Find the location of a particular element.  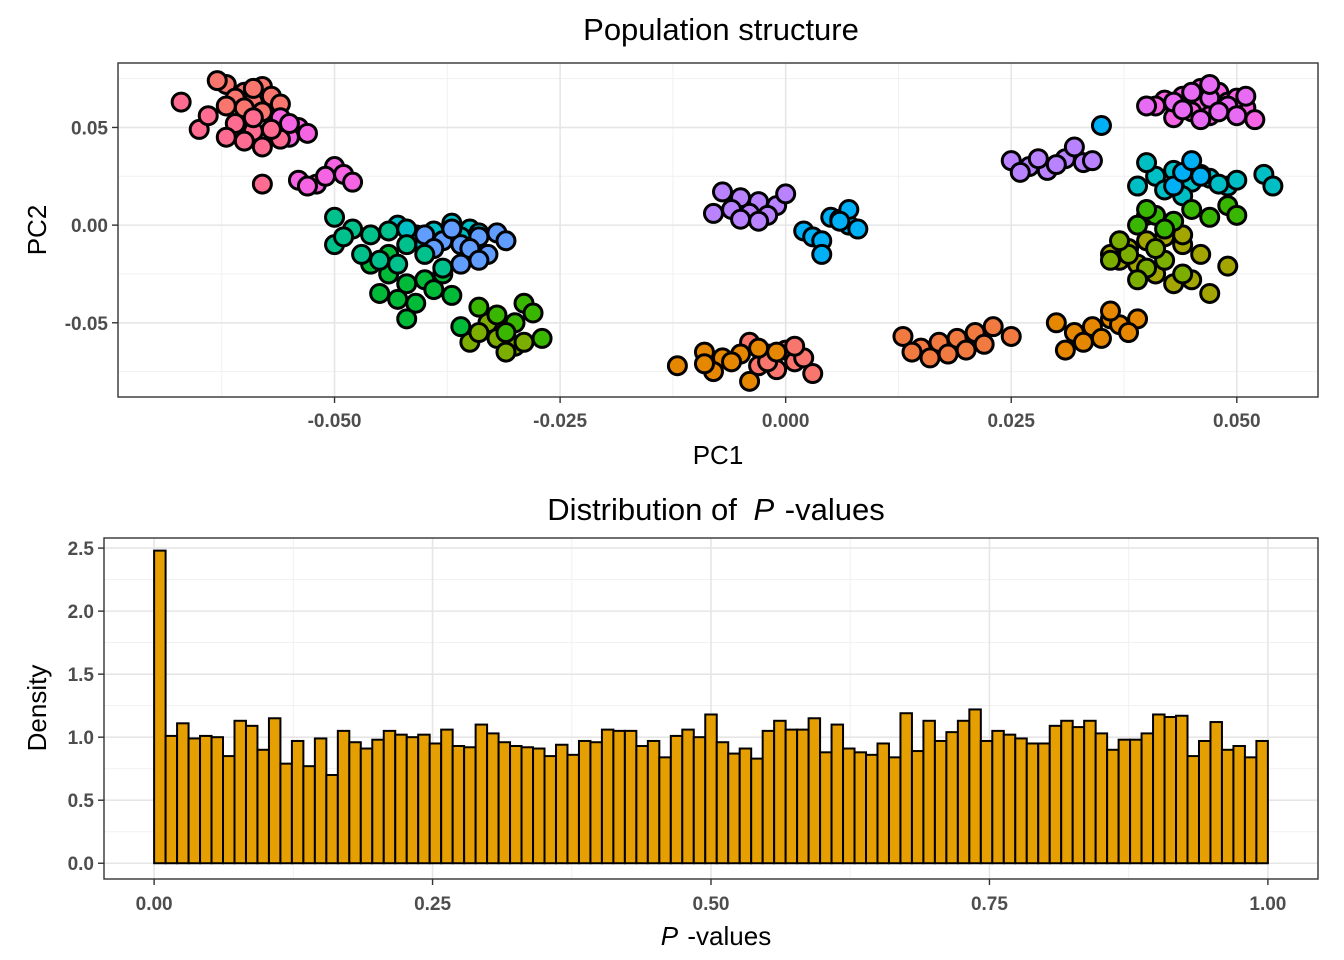

histogram-x-tick-label: 0.50 is located at coordinates (711, 904).